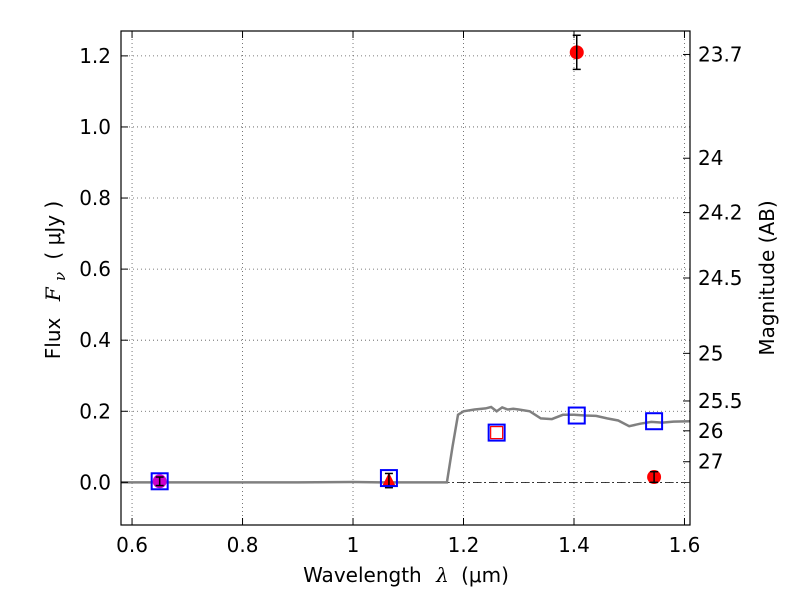 This screenshot has height=600, width=800. I want to click on y-tick-label: 1.0, so click(95, 127).